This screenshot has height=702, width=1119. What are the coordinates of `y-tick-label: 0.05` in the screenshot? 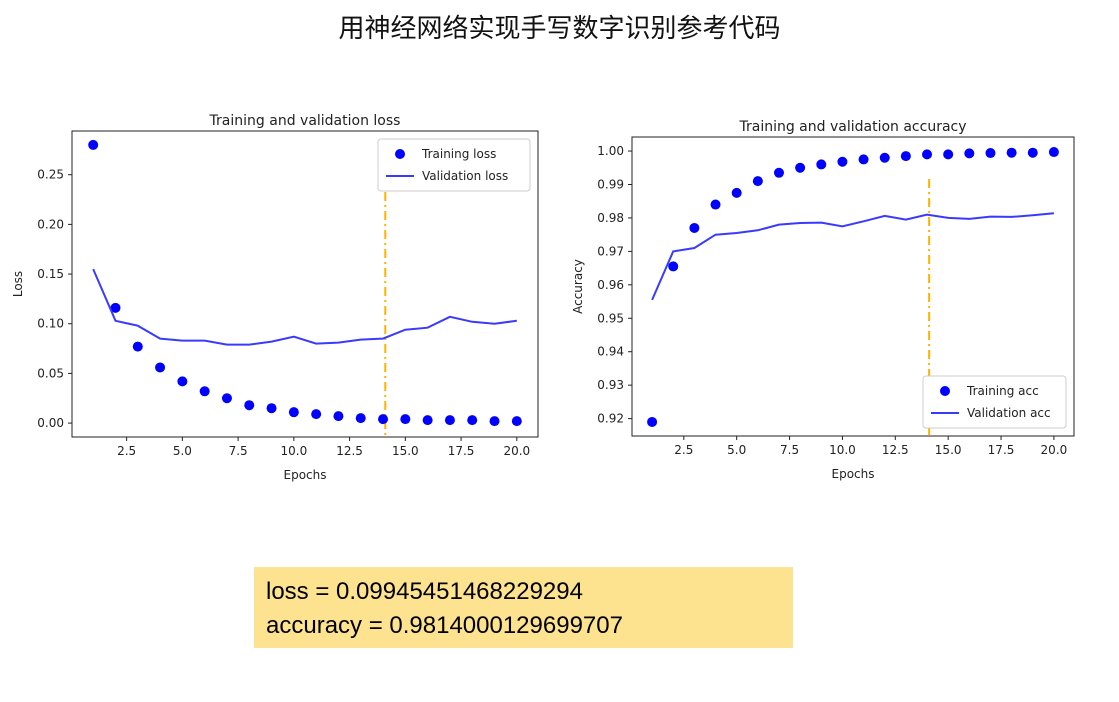 It's located at (50, 373).